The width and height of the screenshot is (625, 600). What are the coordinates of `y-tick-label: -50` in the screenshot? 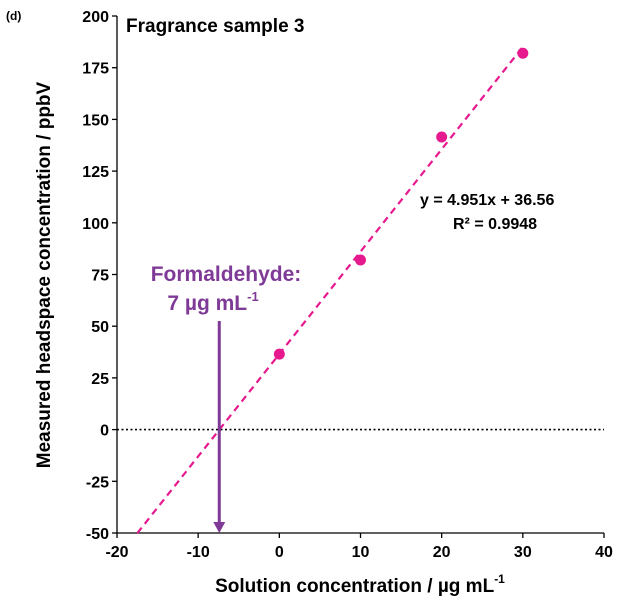 It's located at (97, 534).